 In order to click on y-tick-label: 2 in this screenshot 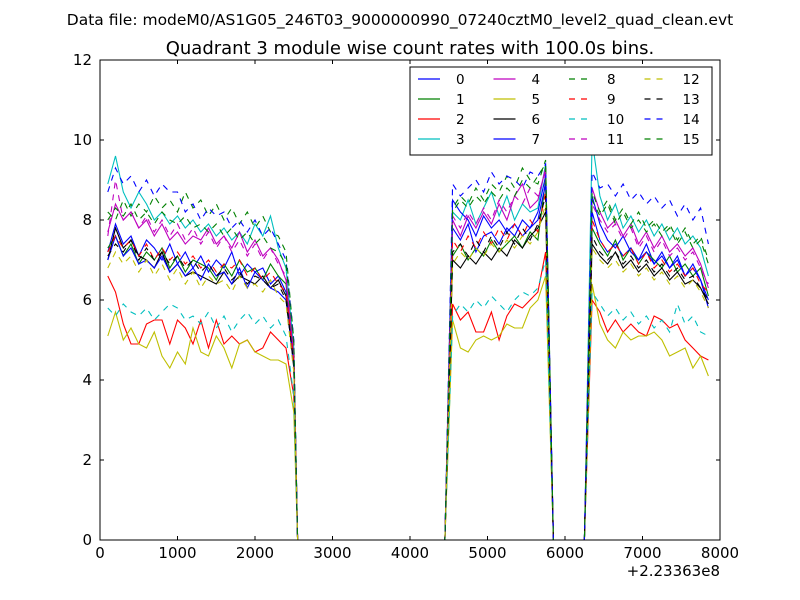, I will do `click(87, 460)`.